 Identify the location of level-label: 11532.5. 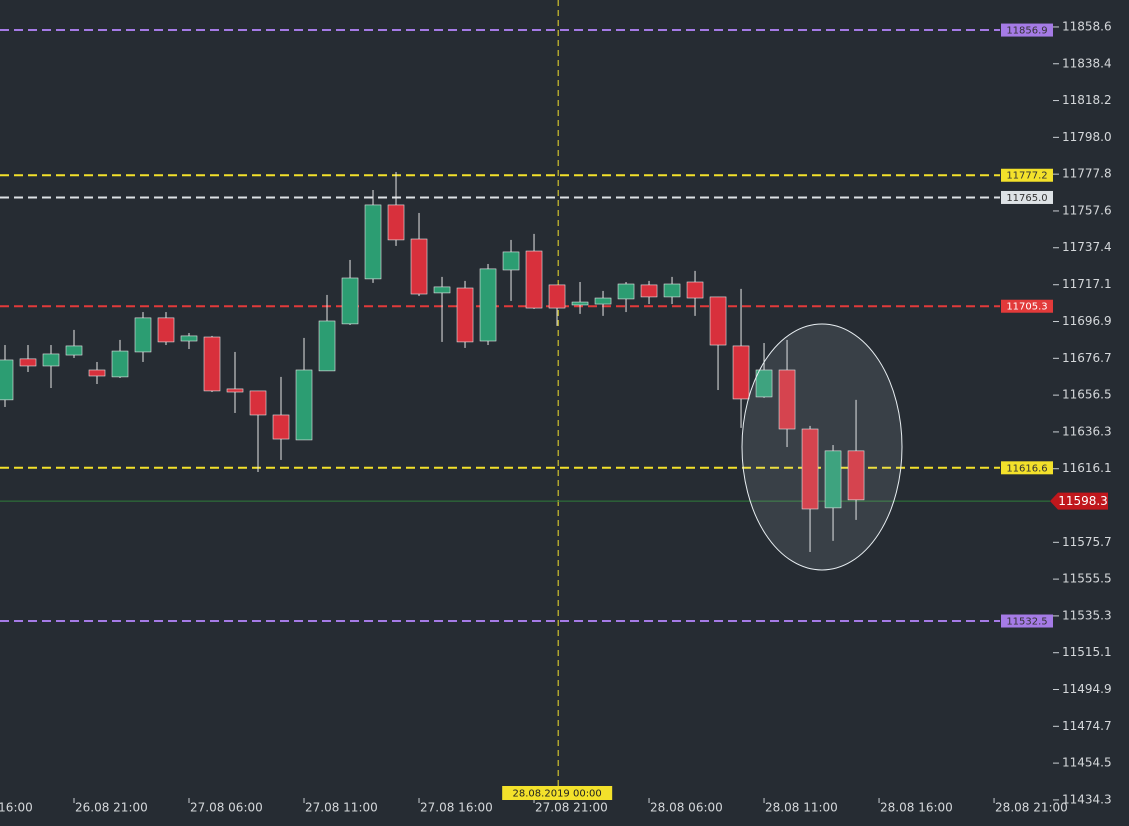
(1026, 622).